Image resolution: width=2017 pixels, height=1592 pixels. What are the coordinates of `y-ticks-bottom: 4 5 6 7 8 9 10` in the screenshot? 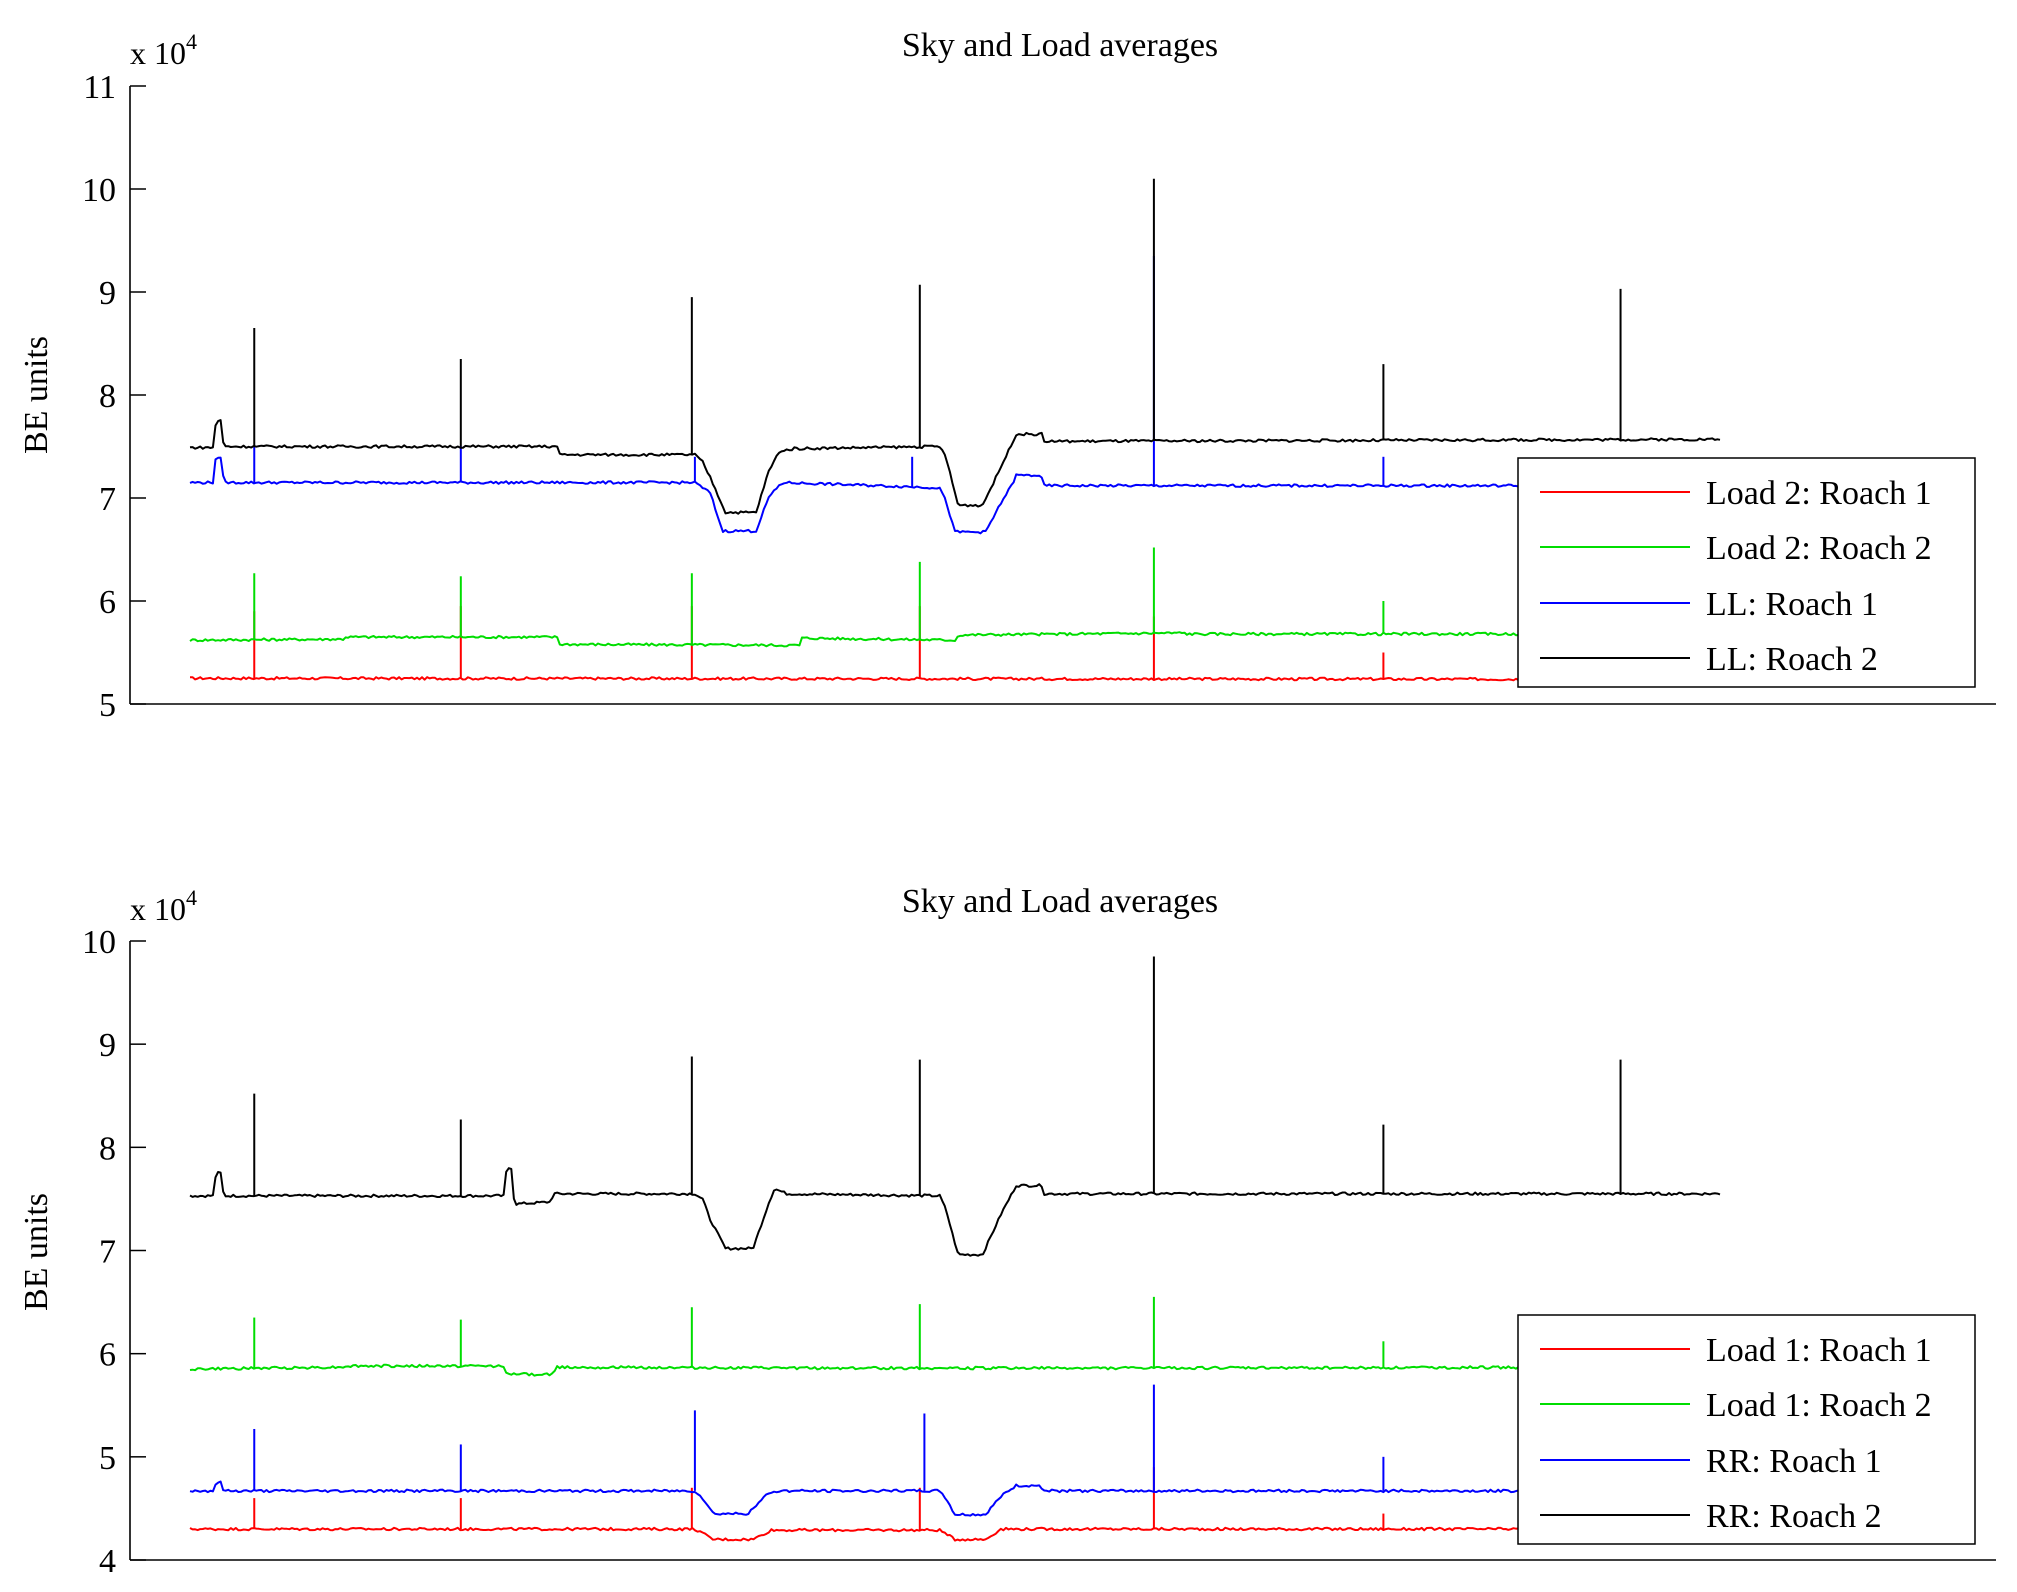 It's located at (114, 1252).